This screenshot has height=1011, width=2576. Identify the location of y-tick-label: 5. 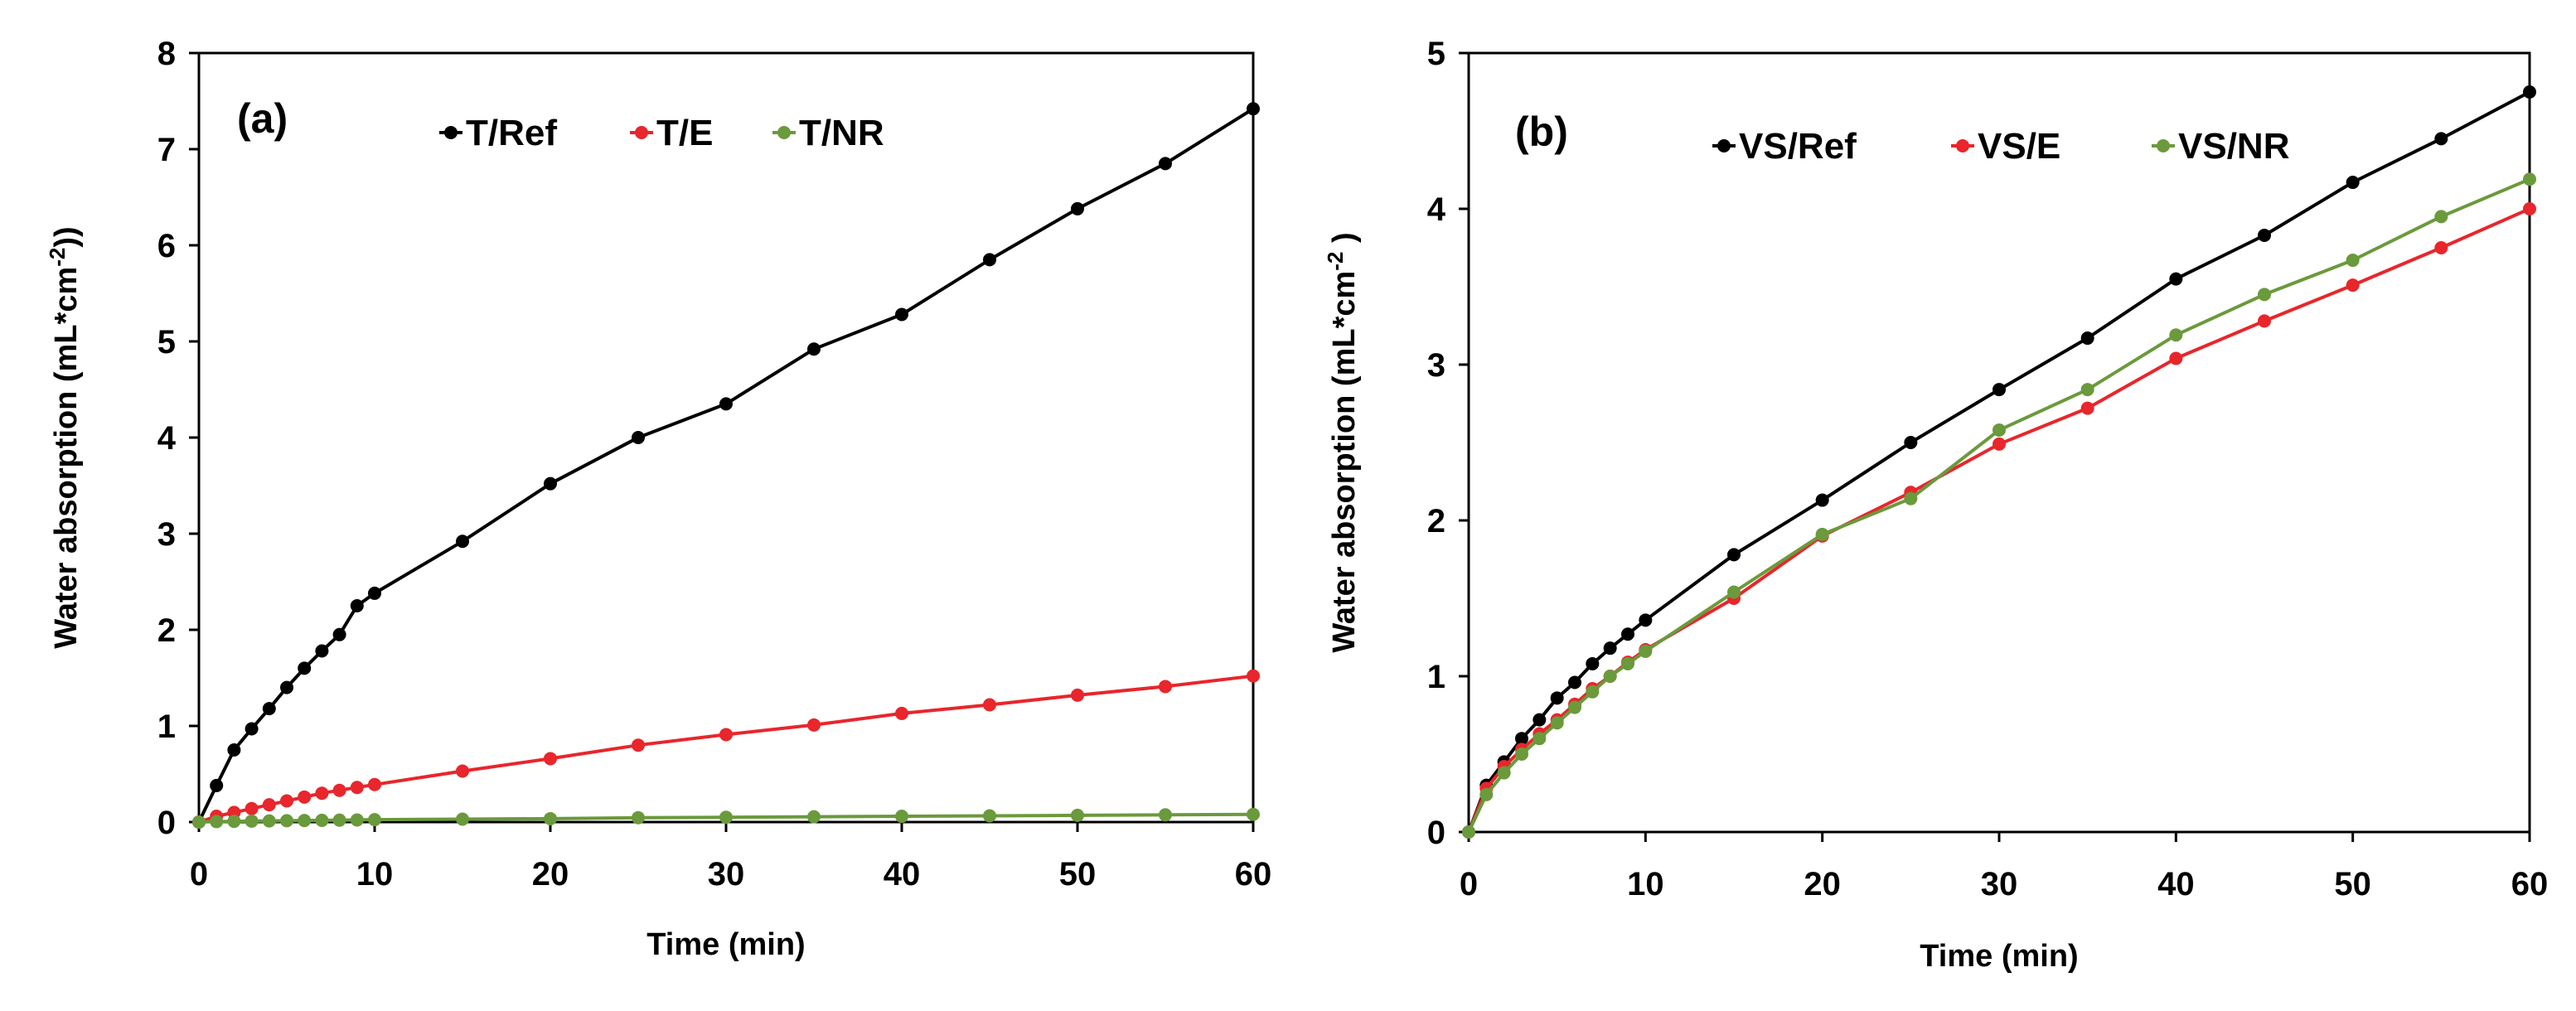
(1436, 54).